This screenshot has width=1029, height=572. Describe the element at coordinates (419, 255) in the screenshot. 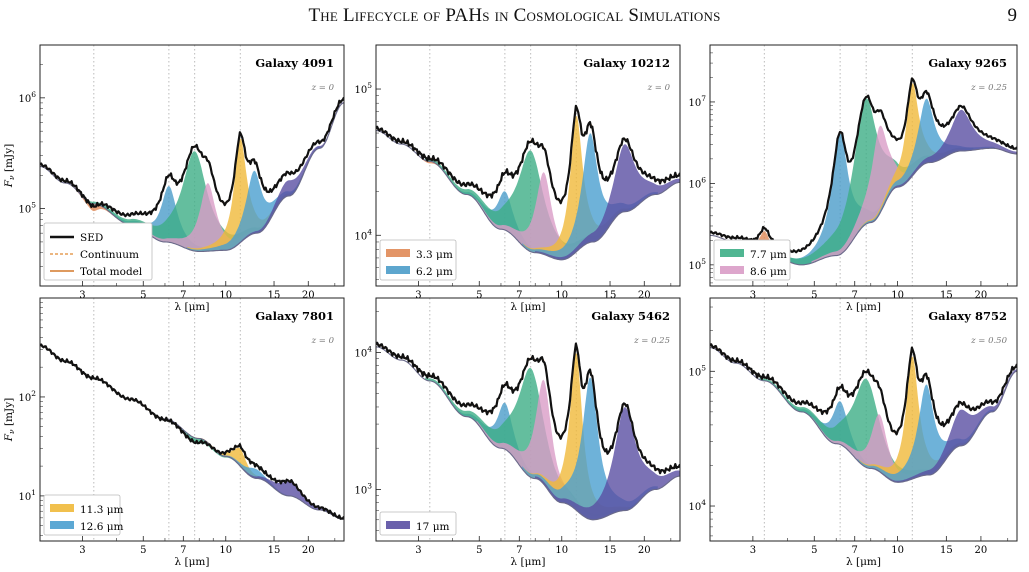

I see `legend-item: 3.3 μm` at that location.